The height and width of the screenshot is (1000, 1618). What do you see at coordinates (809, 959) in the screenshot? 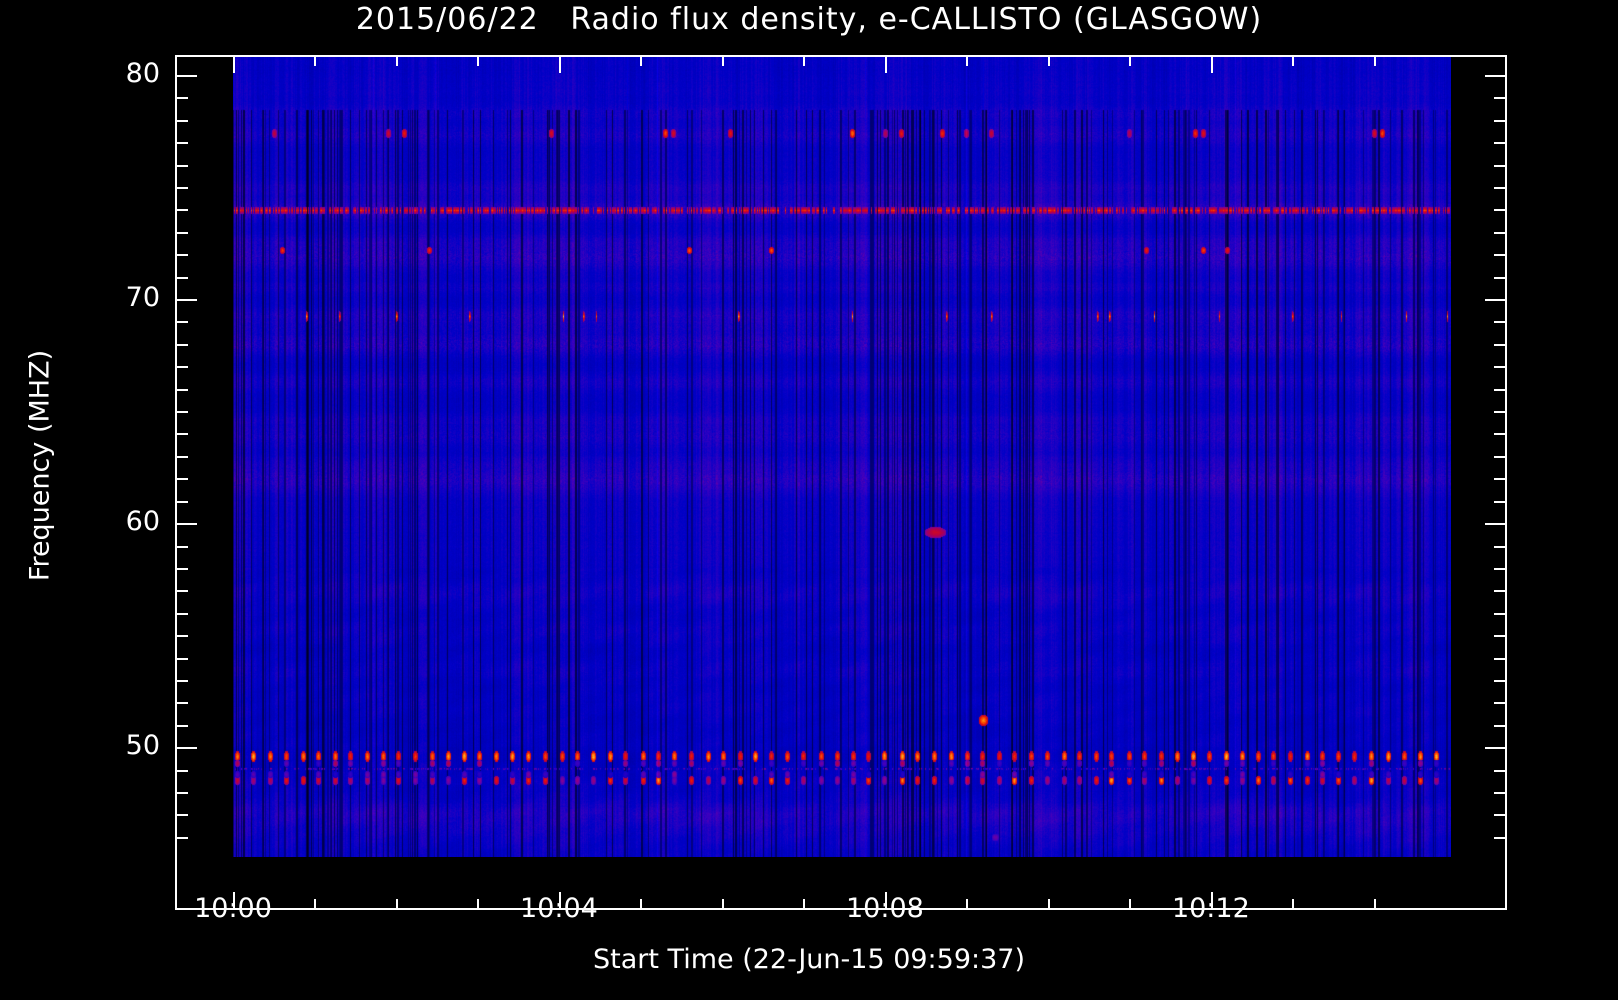
I see `x-axis-label: Start Time (22-Jun-15 09:59:37)` at bounding box center [809, 959].